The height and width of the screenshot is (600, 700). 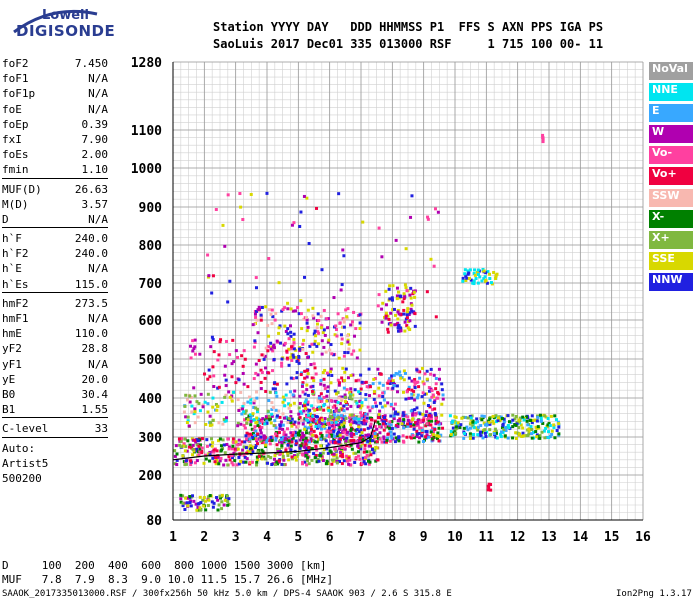 I want to click on param-value: 1.10, so click(x=95, y=170).